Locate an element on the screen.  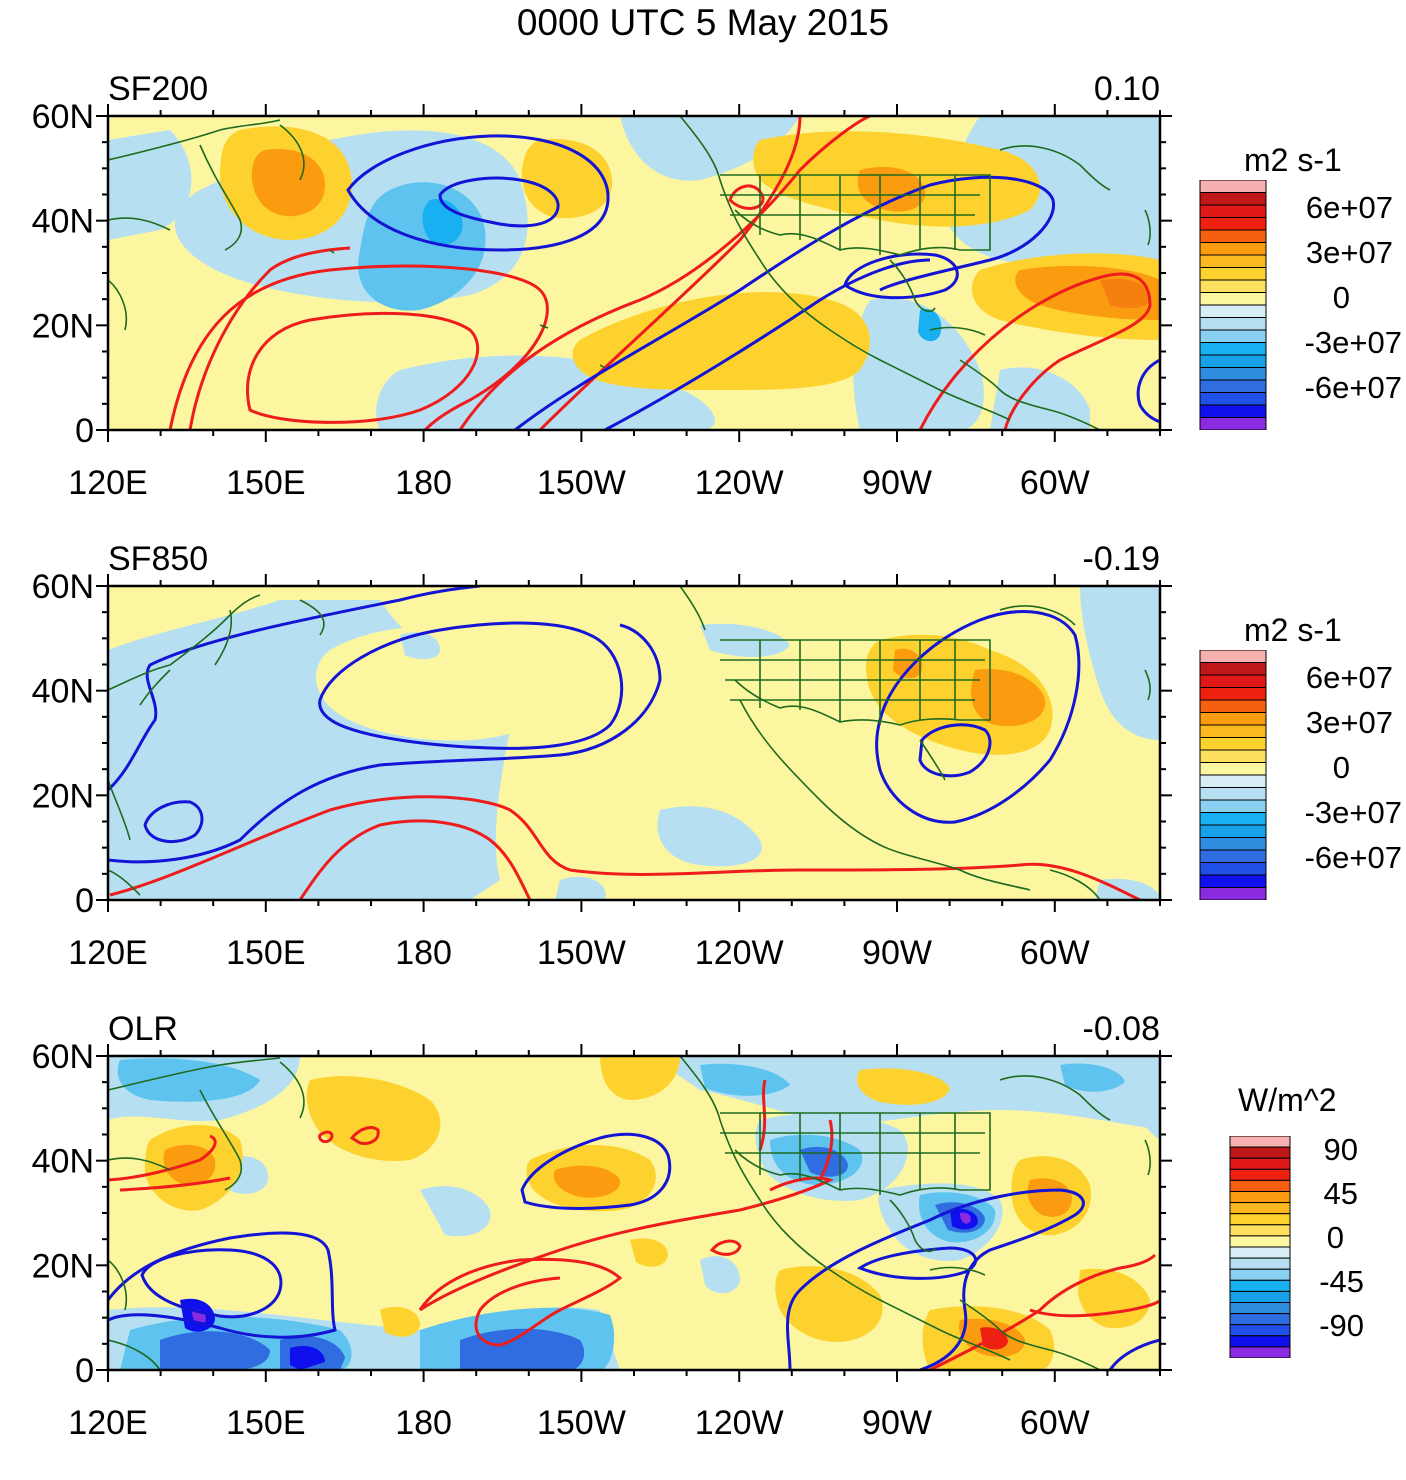
colorbar-label: 90 is located at coordinates (1340, 1149).